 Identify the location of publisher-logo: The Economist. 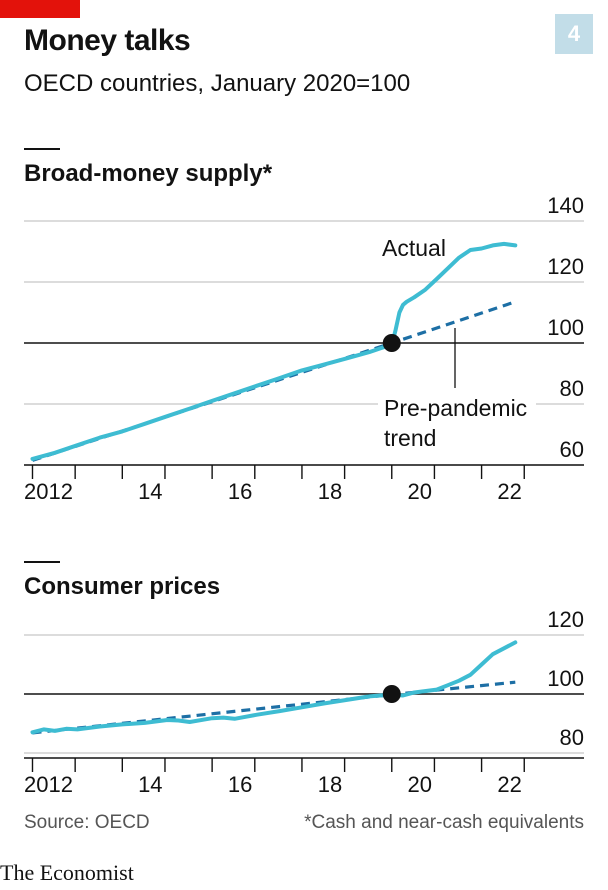
(67, 872).